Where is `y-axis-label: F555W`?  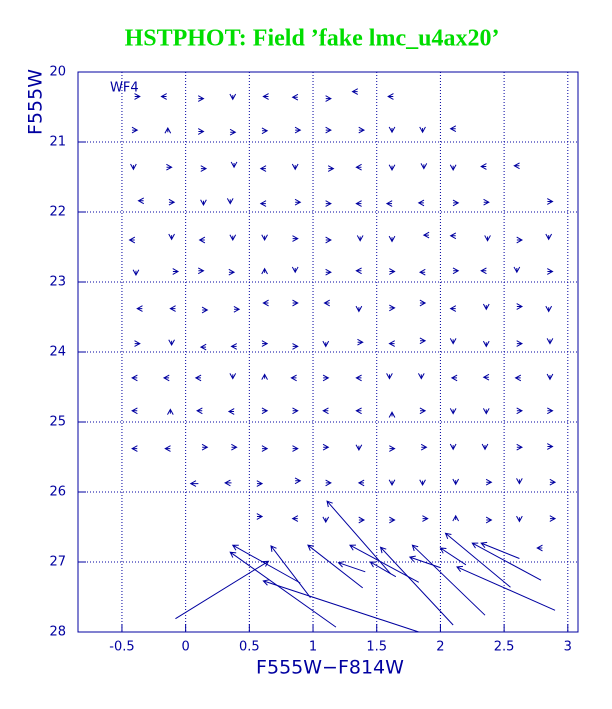 y-axis-label: F555W is located at coordinates (36, 102).